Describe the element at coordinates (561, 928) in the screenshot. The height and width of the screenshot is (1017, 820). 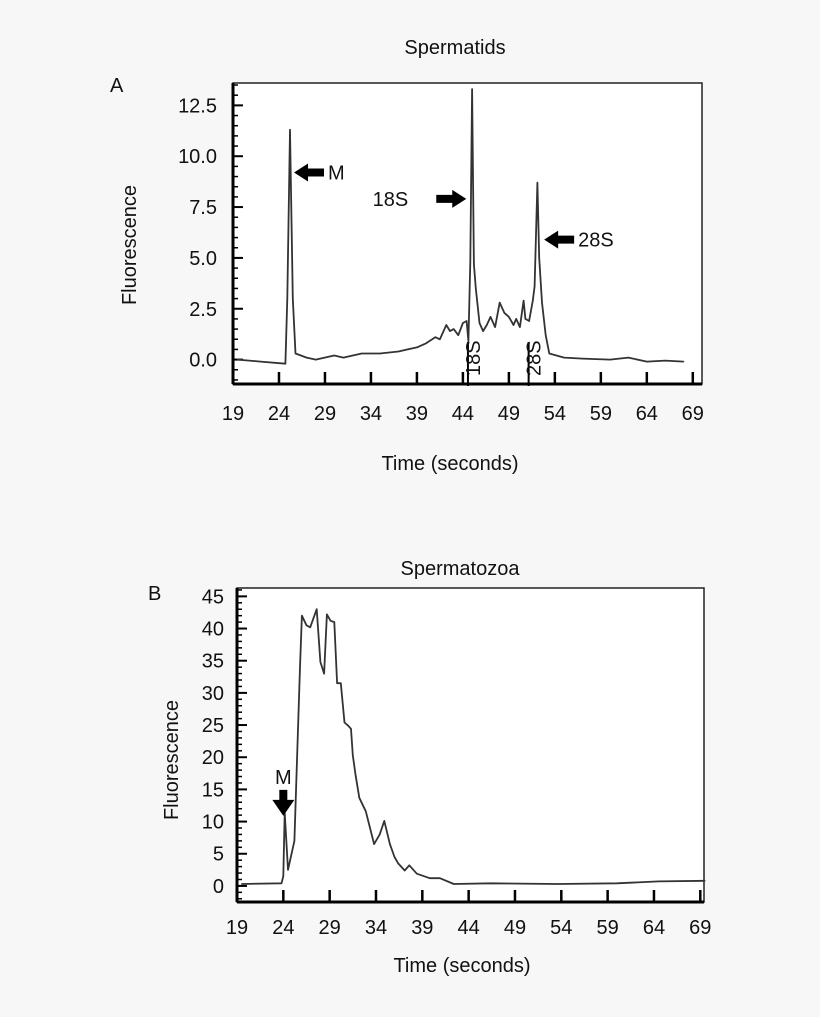
I see `x-tick-label: 54` at that location.